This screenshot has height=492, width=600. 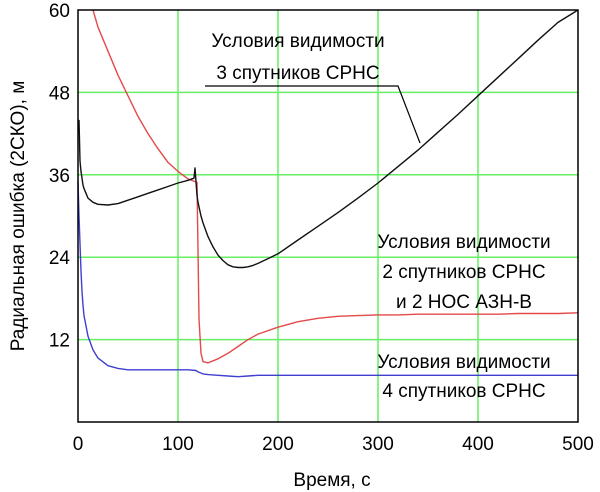 What do you see at coordinates (478, 444) in the screenshot?
I see `x-tick-label: 400` at bounding box center [478, 444].